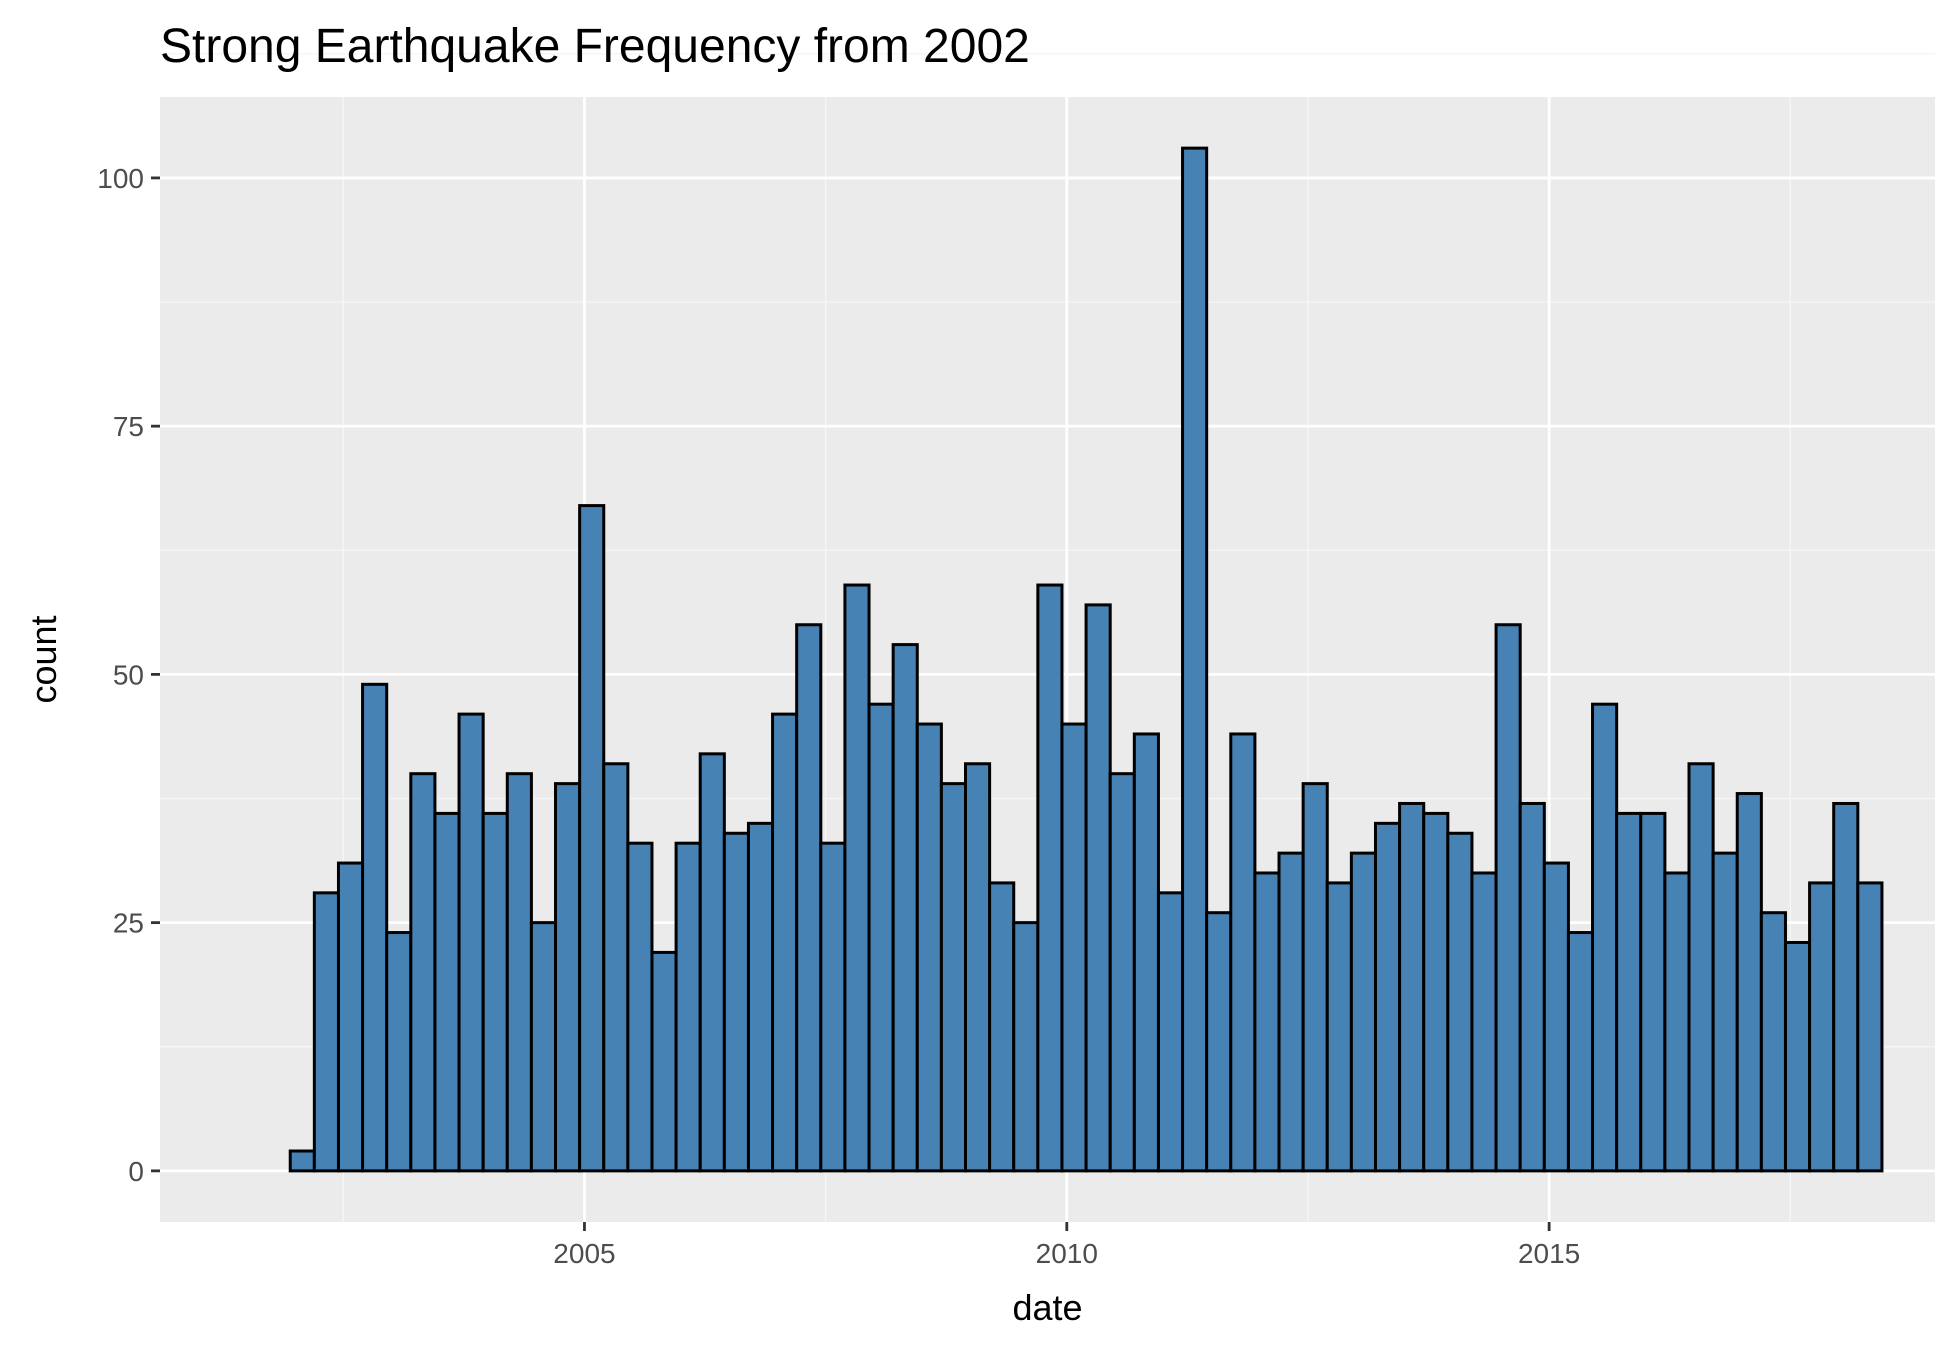 This screenshot has height=1354, width=1950. What do you see at coordinates (136, 1171) in the screenshot?
I see `y-tick-label: 0` at bounding box center [136, 1171].